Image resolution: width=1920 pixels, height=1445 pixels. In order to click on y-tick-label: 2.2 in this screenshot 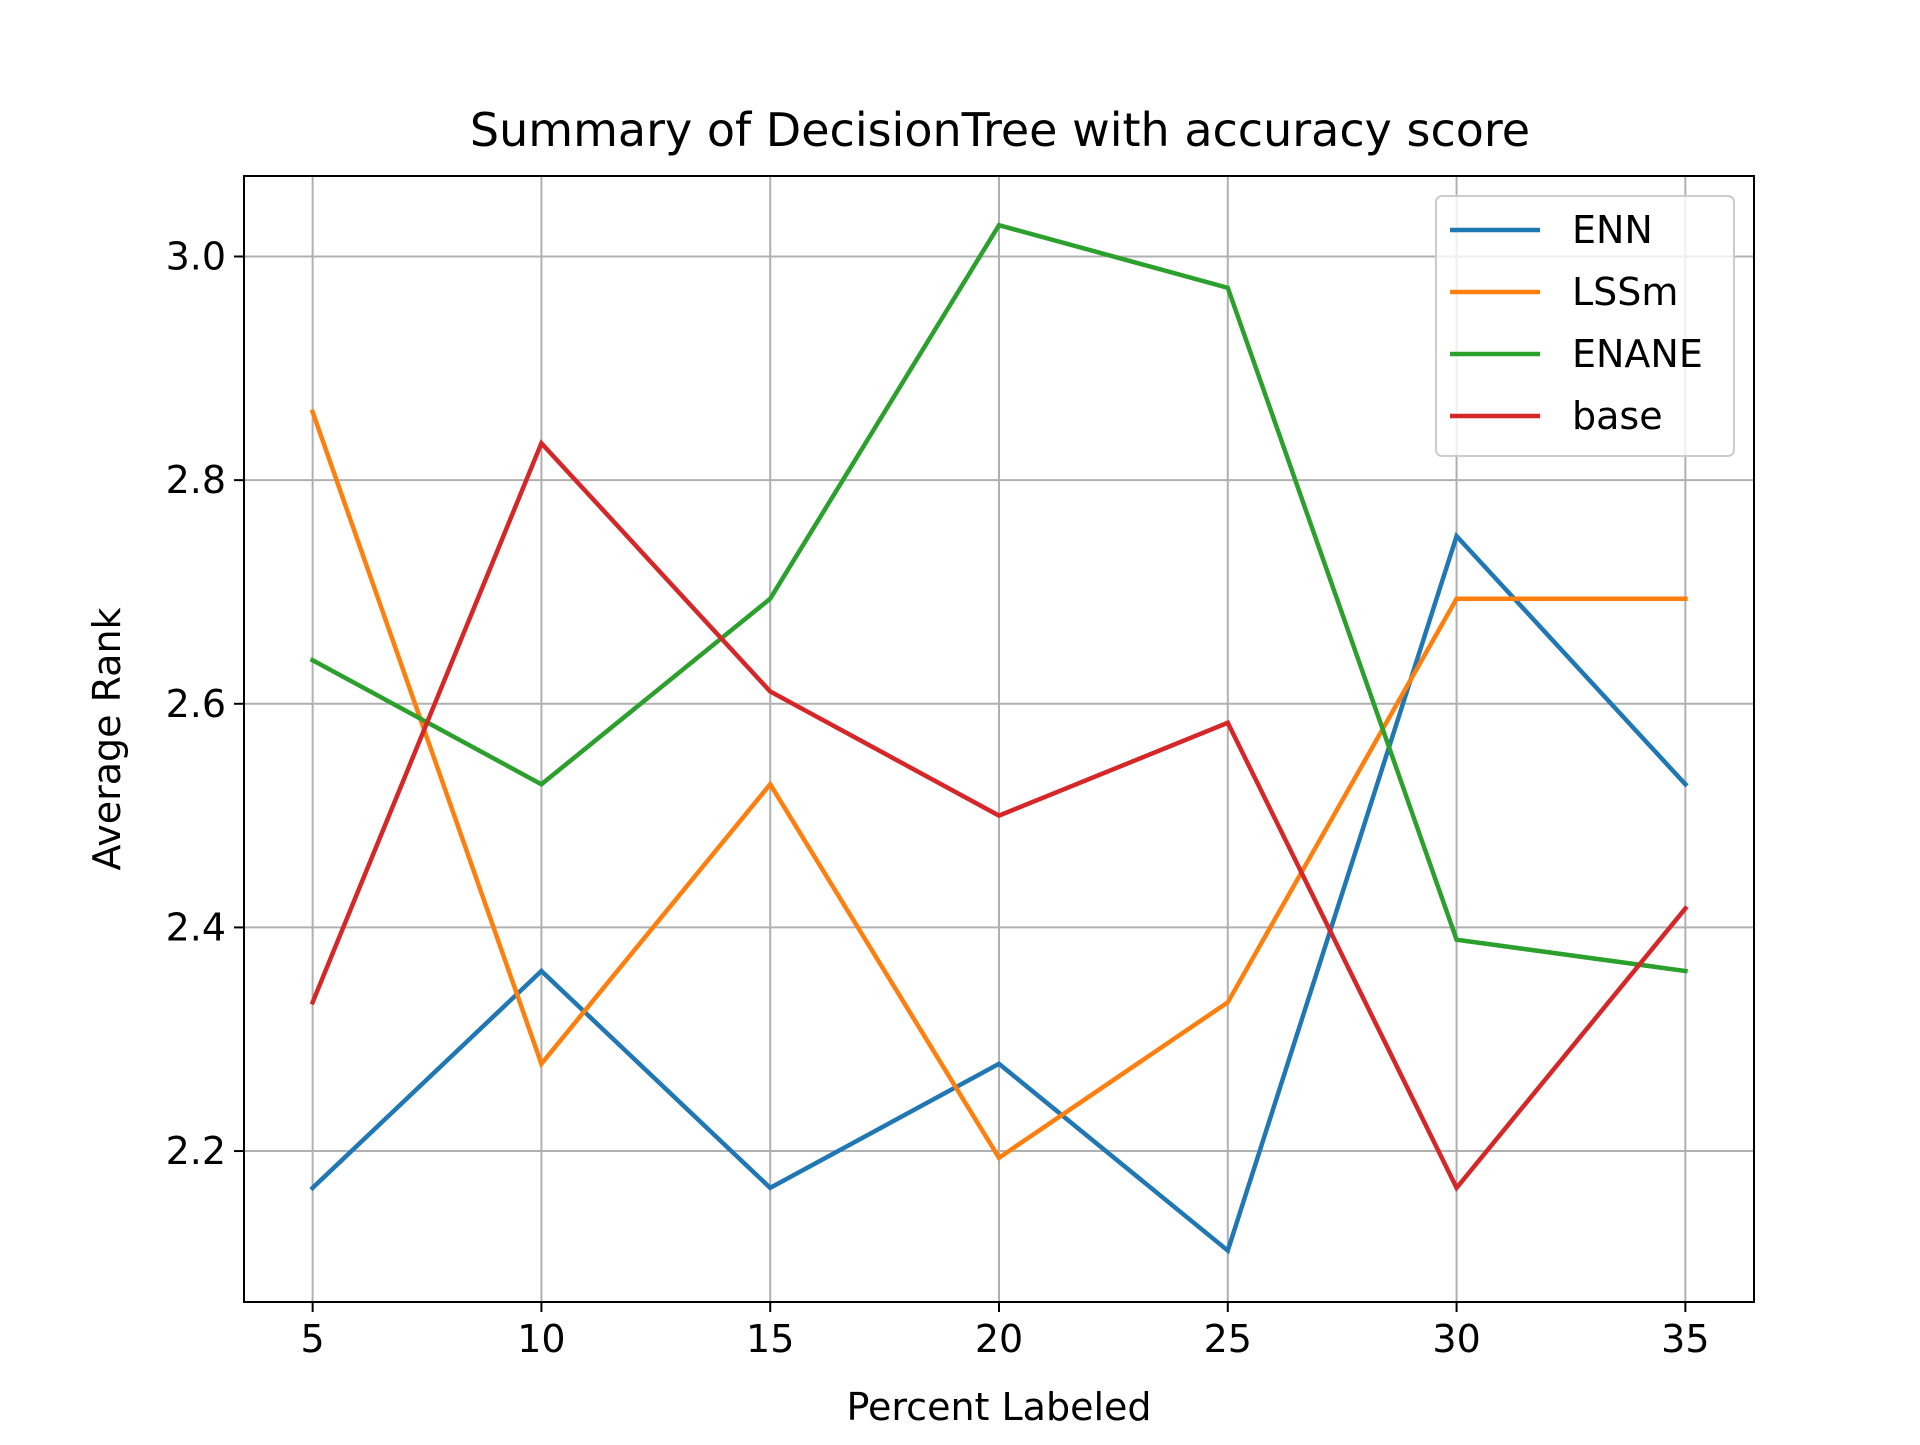, I will do `click(196, 1151)`.